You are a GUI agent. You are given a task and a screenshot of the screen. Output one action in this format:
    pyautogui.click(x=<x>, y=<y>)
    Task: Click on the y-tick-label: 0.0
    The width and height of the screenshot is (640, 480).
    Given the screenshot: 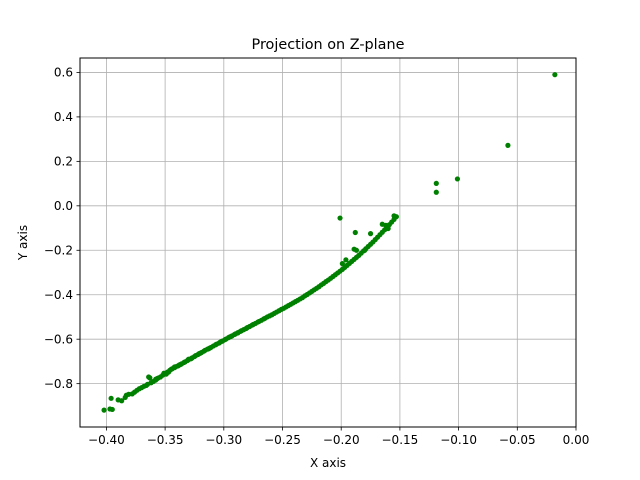 What is the action you would take?
    pyautogui.click(x=63, y=206)
    